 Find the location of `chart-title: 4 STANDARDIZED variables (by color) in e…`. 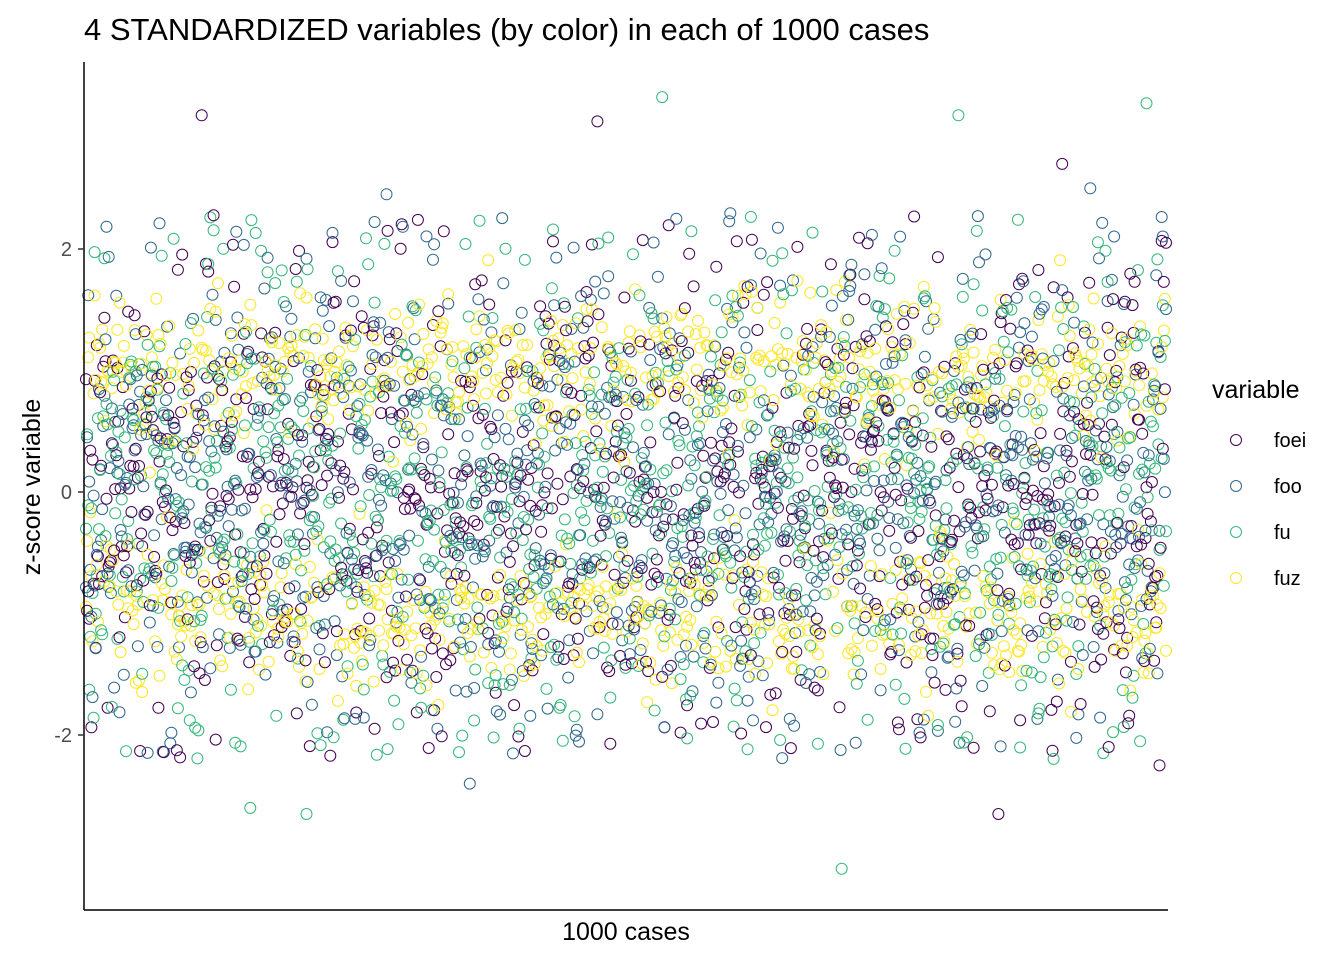

chart-title: 4 STANDARDIZED variables (by color) in e… is located at coordinates (506, 29).